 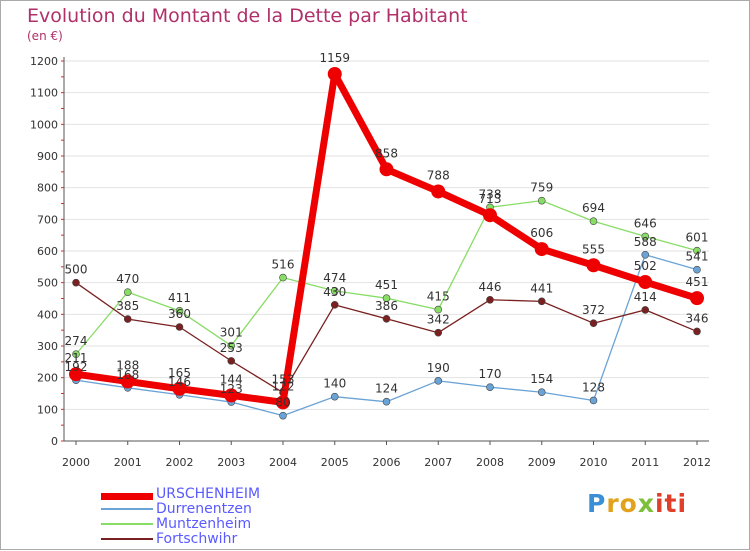 I want to click on legend-label: Durrenentzen, so click(x=204, y=509).